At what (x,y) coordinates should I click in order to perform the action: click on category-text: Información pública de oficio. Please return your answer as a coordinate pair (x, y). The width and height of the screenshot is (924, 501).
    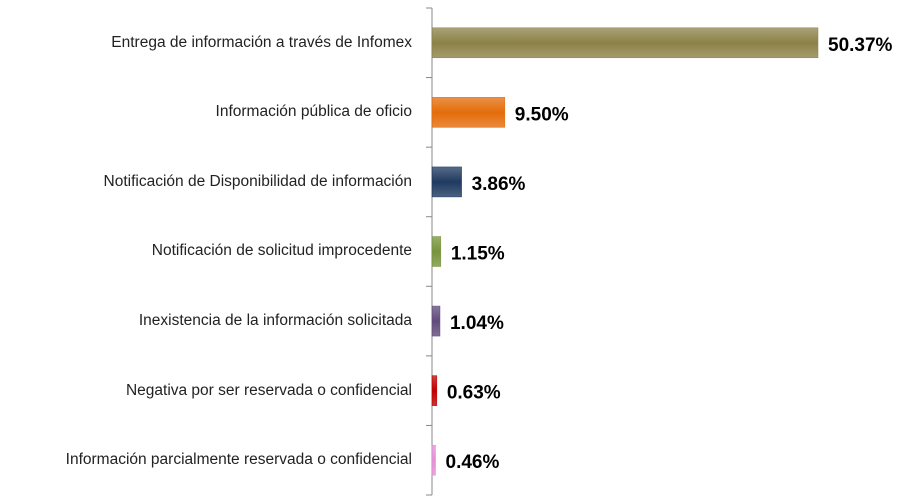
    Looking at the image, I should click on (313, 112).